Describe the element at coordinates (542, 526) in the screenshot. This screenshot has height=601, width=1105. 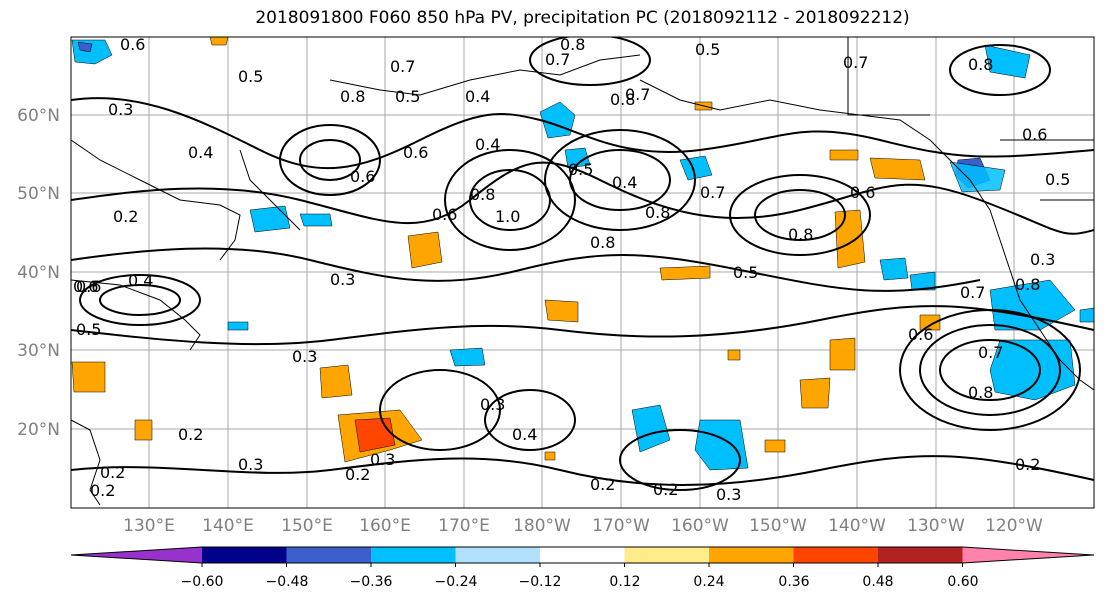
I see `lon-label: 180°W` at that location.